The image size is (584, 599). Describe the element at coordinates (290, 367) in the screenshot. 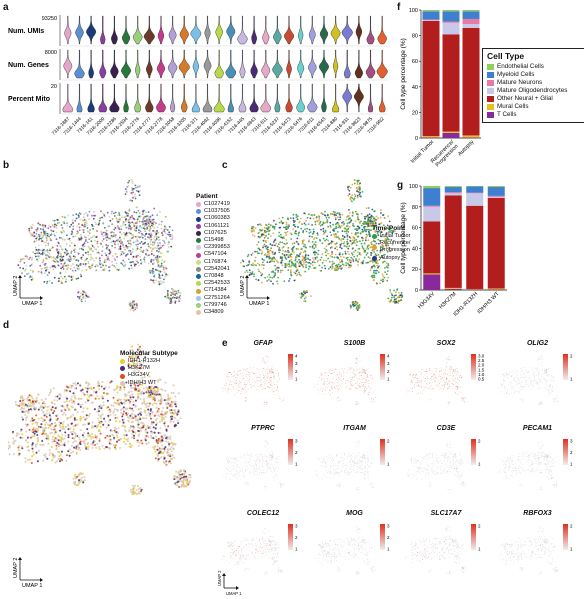

I see `gene-color-scale` at that location.